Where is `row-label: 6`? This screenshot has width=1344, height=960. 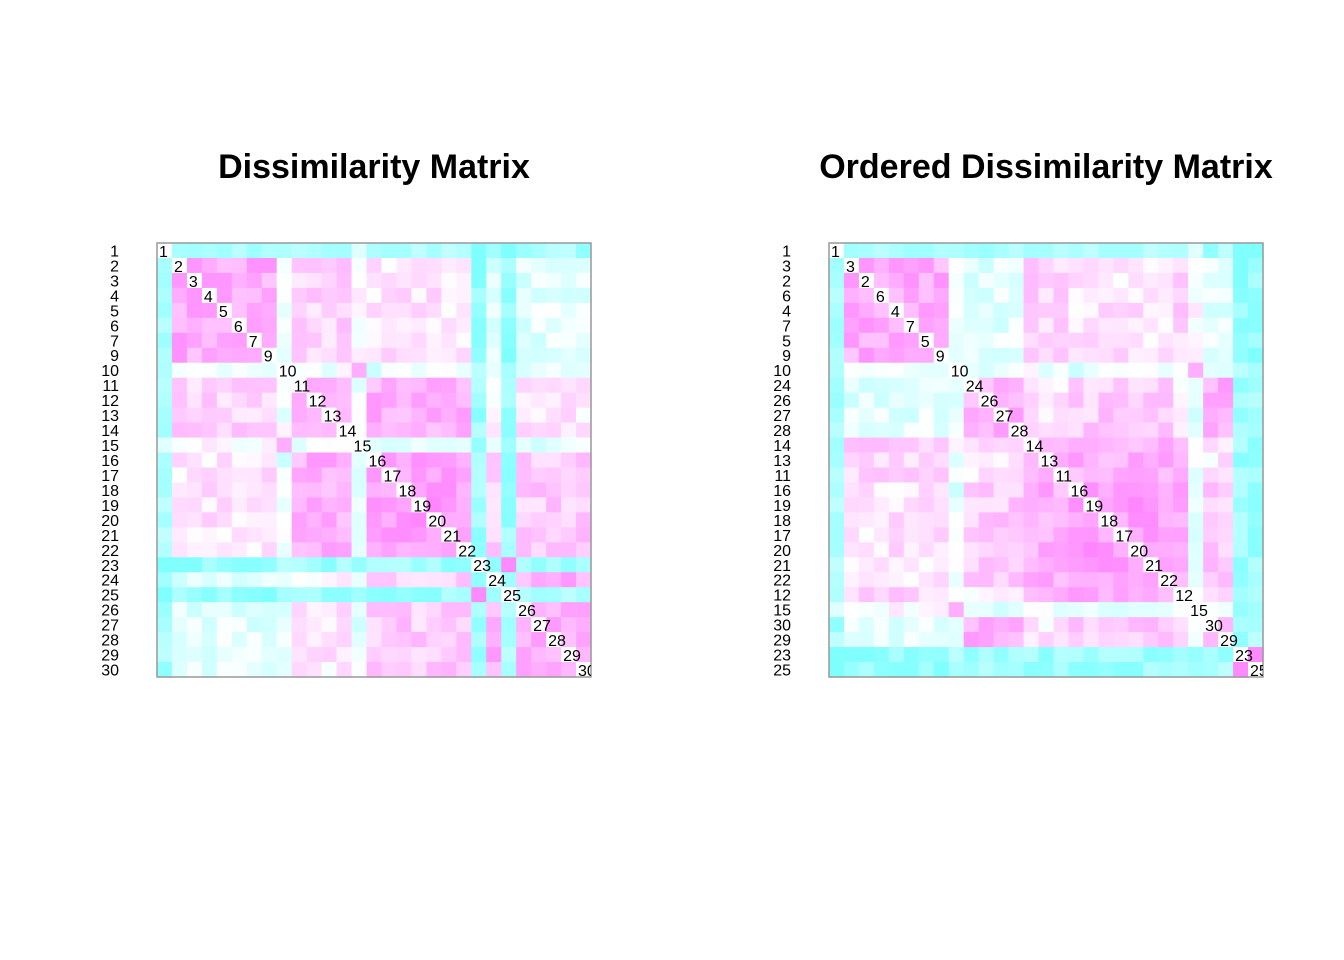 row-label: 6 is located at coordinates (114, 326).